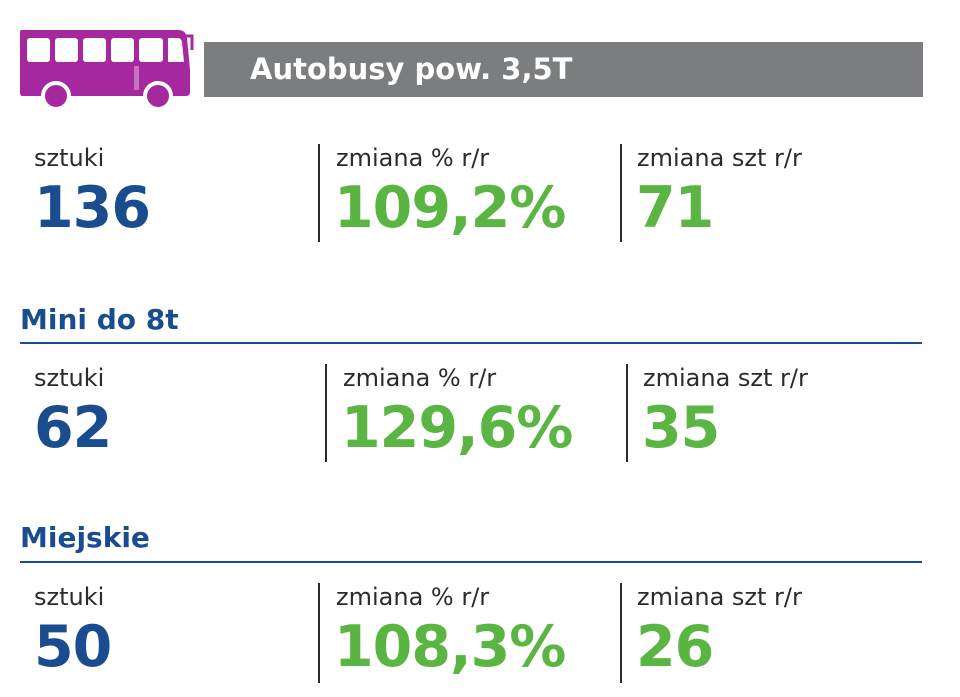 Image resolution: width=960 pixels, height=697 pixels. I want to click on stat-value-change-units: 26, so click(675, 647).